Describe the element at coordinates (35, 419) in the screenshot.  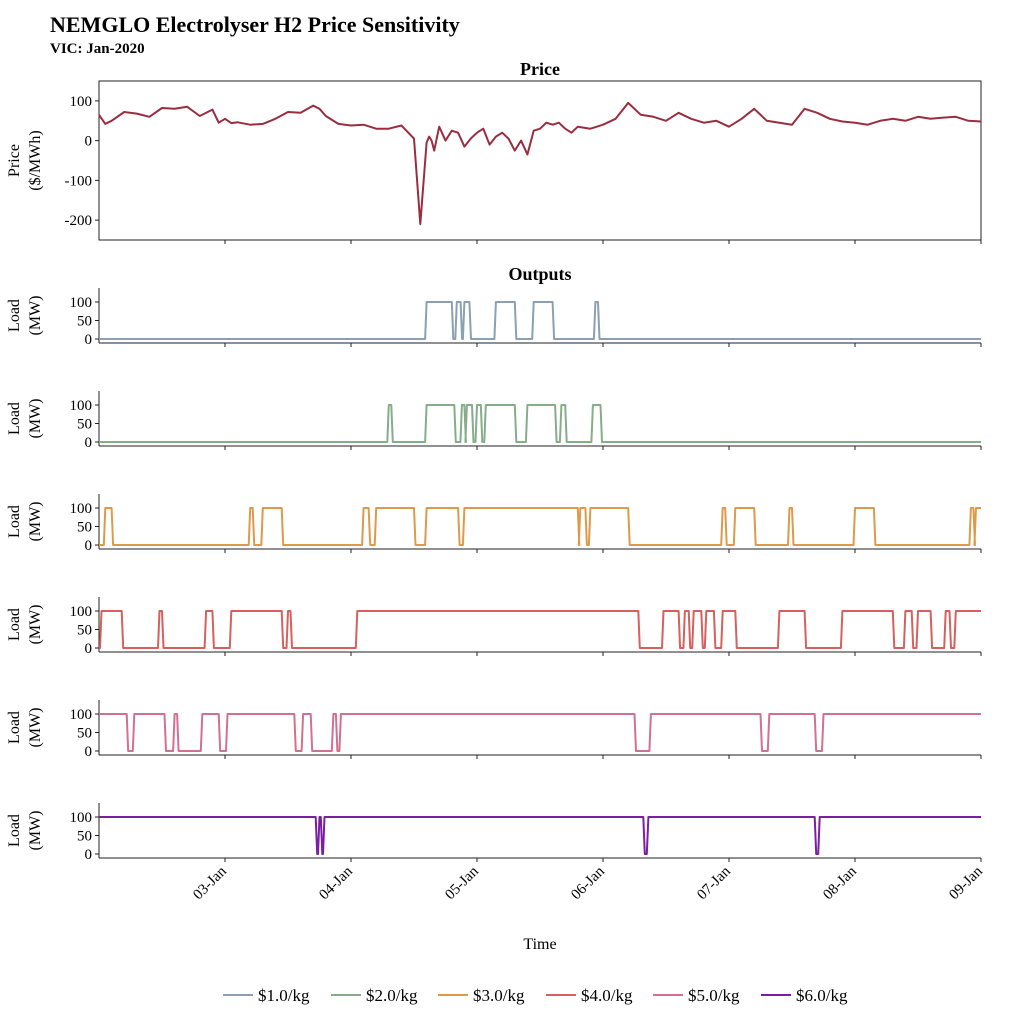
I see `load-ylabel-2-line2: (MW)` at that location.